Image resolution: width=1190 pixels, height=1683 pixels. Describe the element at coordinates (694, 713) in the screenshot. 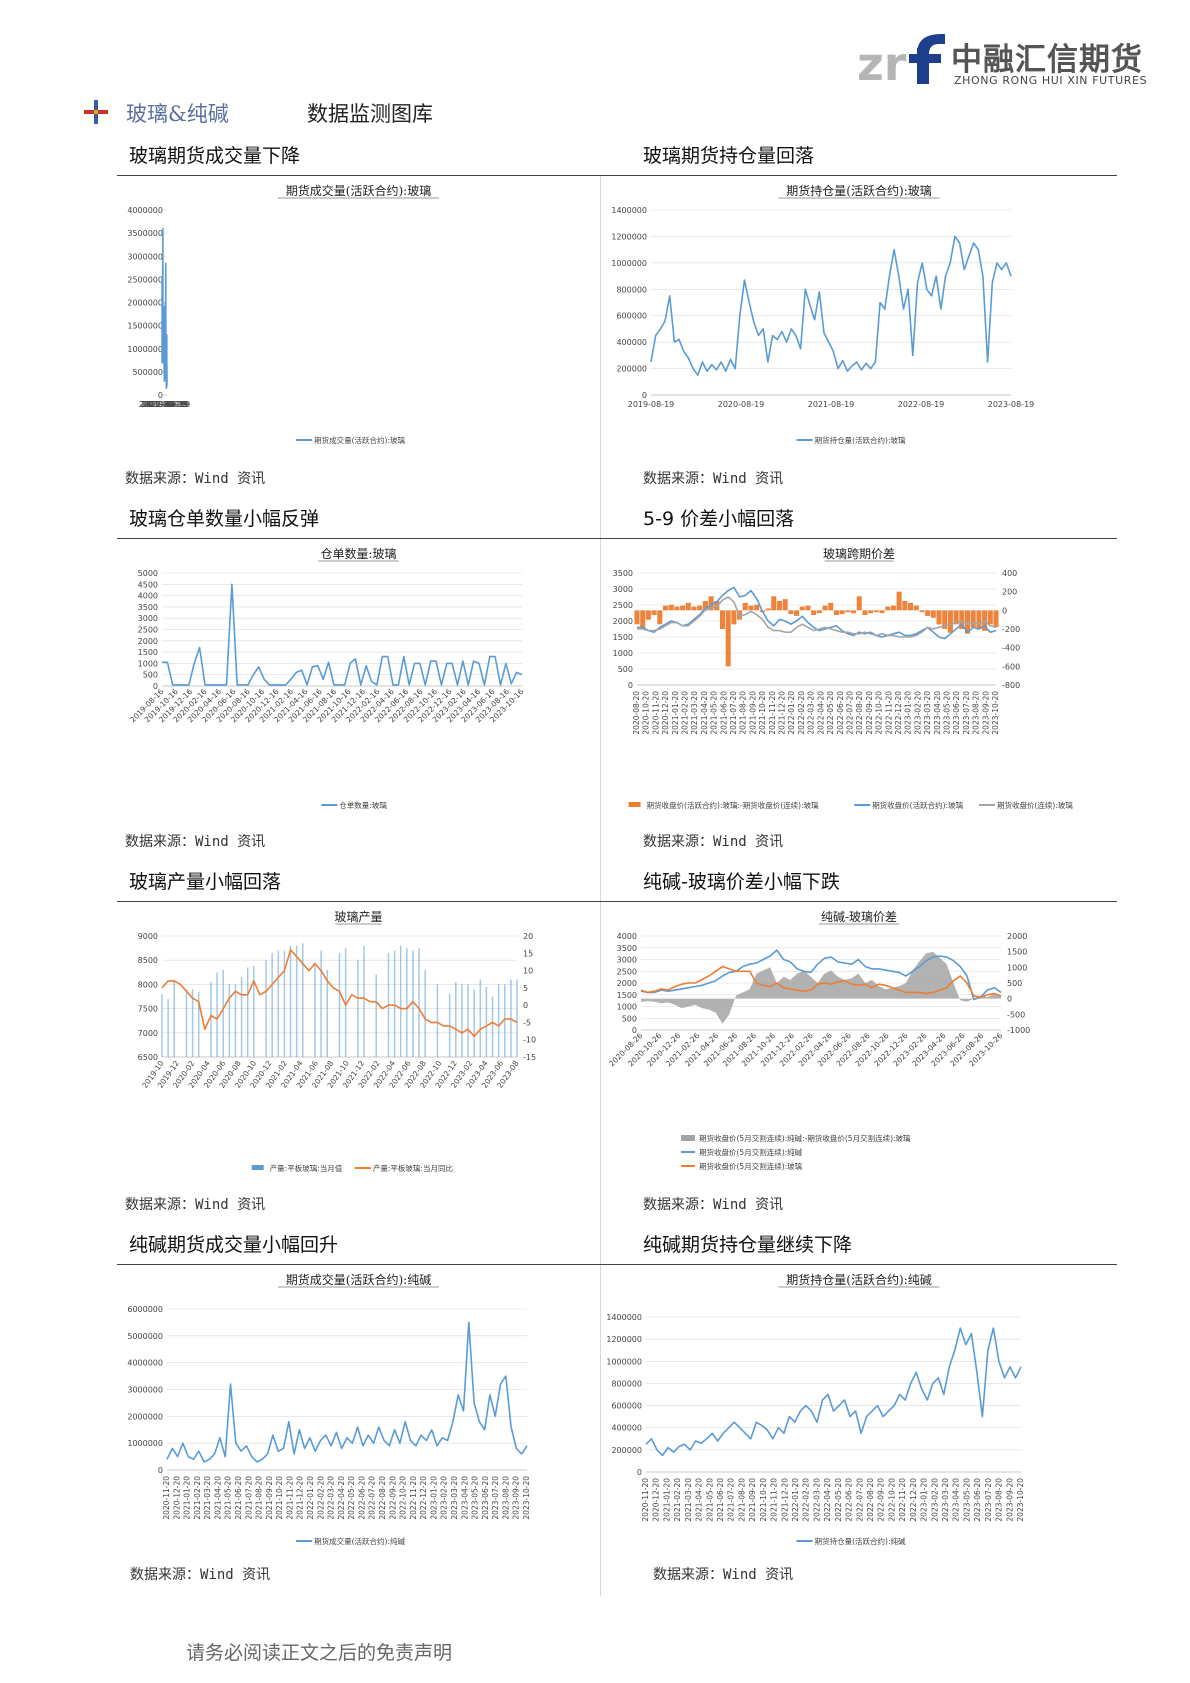

I see `x-tick-label: 2021-03-20` at that location.